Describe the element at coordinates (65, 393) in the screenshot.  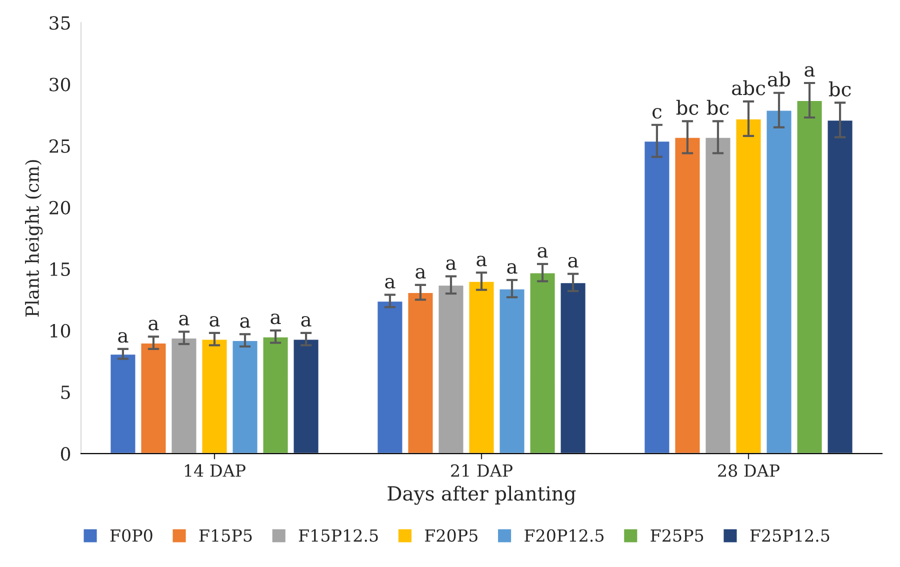
I see `y-tick-label: 5` at that location.